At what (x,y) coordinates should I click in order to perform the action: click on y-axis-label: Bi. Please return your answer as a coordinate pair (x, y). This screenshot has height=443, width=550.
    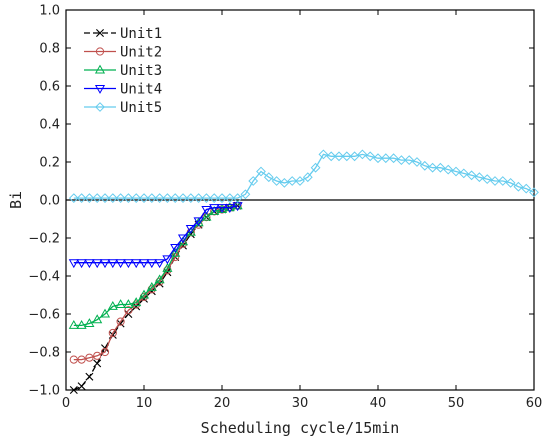
    Looking at the image, I should click on (16, 200).